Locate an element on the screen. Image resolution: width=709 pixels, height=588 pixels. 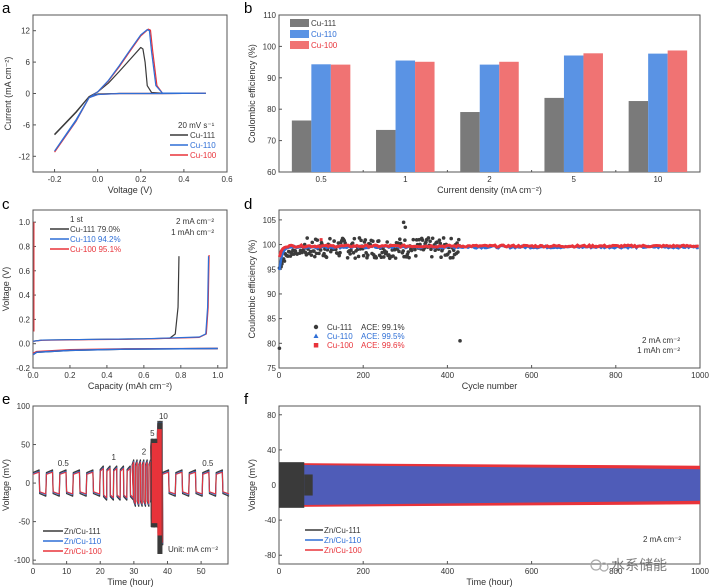
rate-label: 5 is located at coordinates (152, 433).